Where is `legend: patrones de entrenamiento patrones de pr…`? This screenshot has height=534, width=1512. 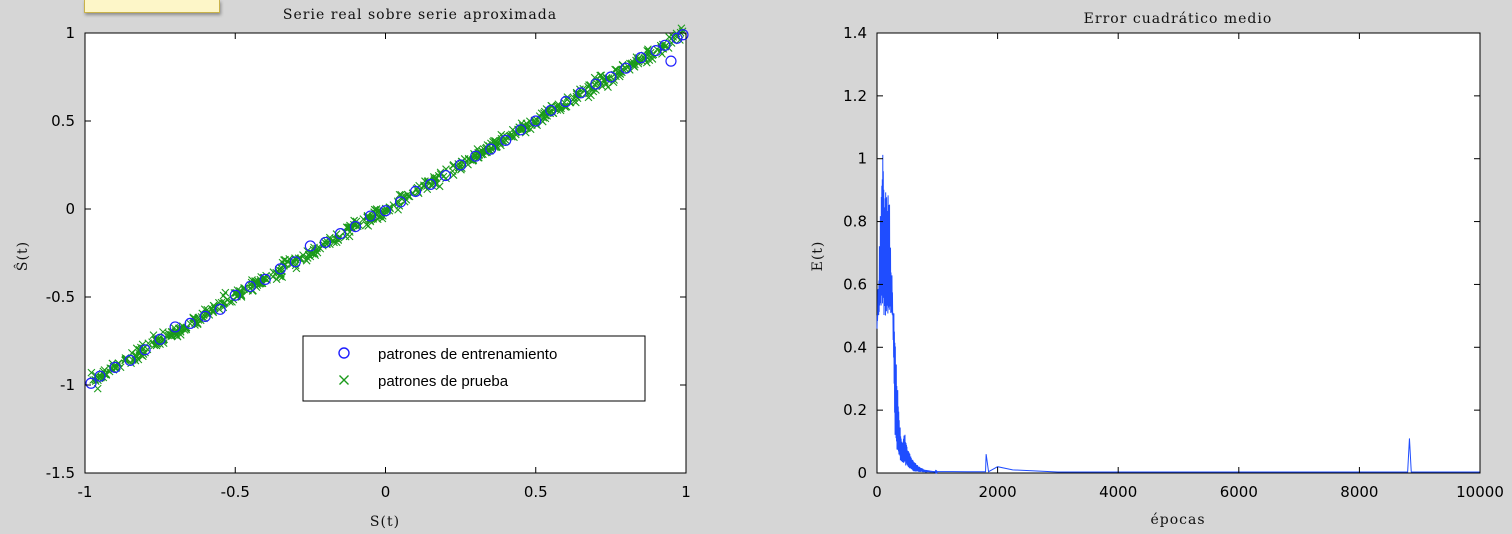
legend: patrones de entrenamiento patrones de pr… is located at coordinates (474, 368).